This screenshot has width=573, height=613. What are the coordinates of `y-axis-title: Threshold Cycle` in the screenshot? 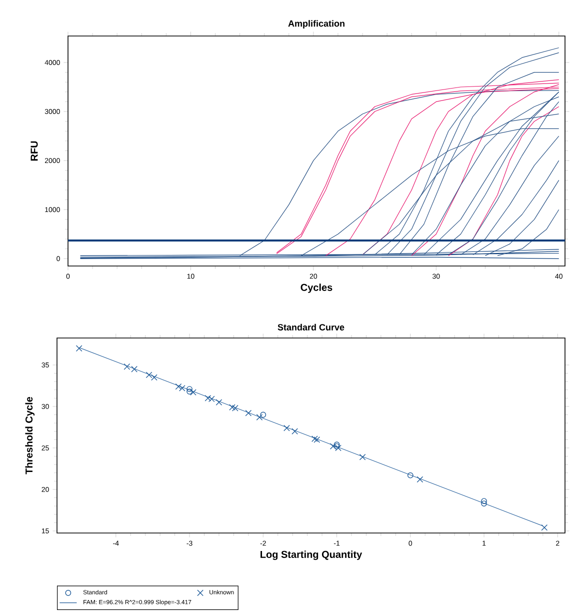 It's located at (30, 435).